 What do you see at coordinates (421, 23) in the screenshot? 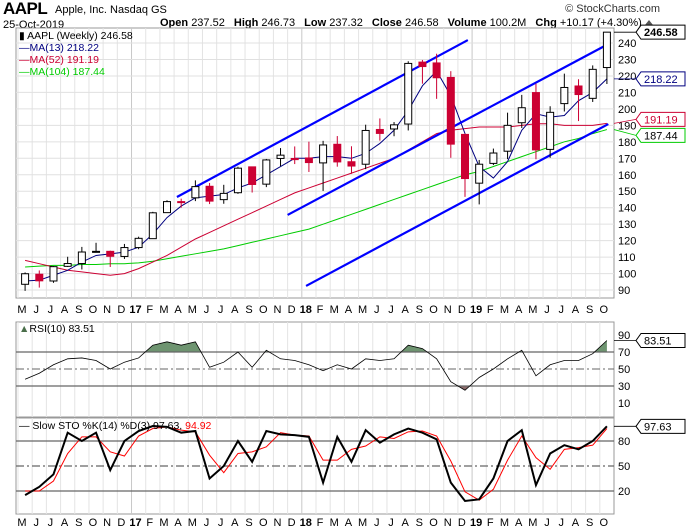
I see `close-value: 246.58` at bounding box center [421, 23].